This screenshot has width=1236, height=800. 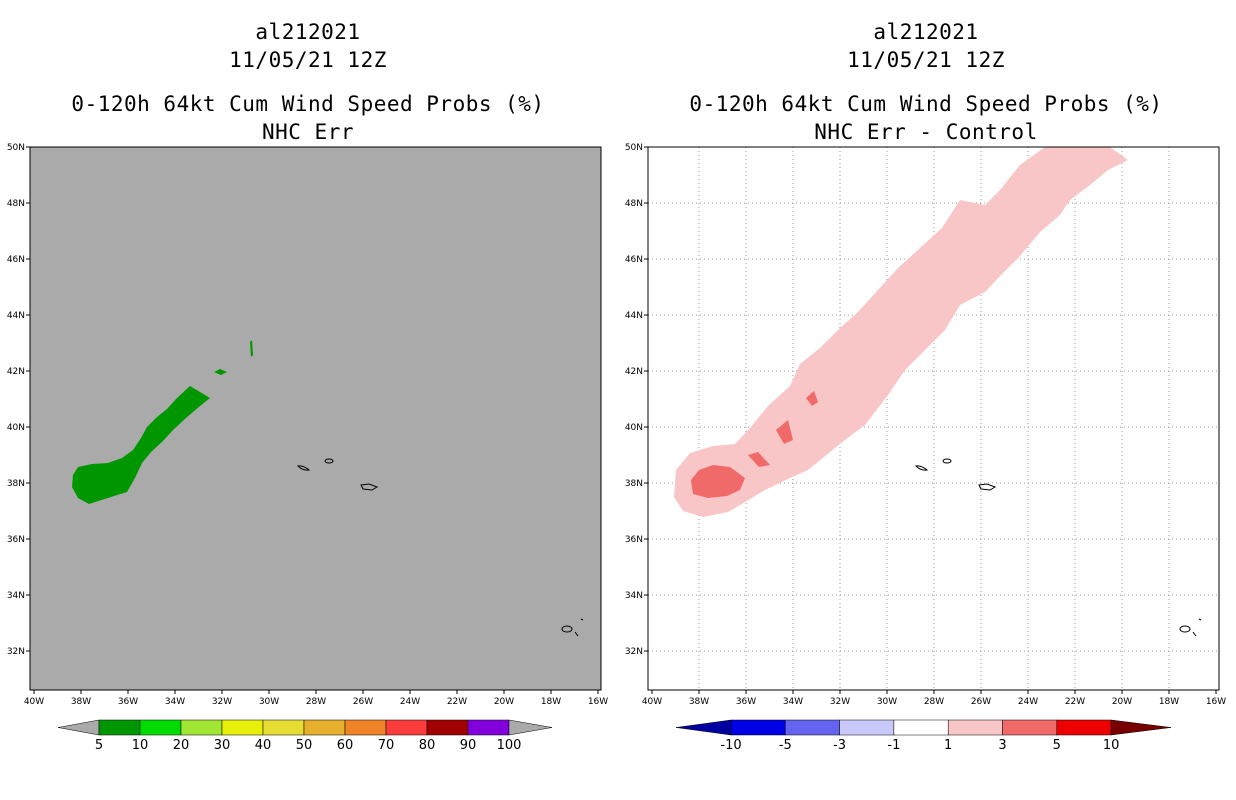 I want to click on left-colorbar-label: 30, so click(x=222, y=745).